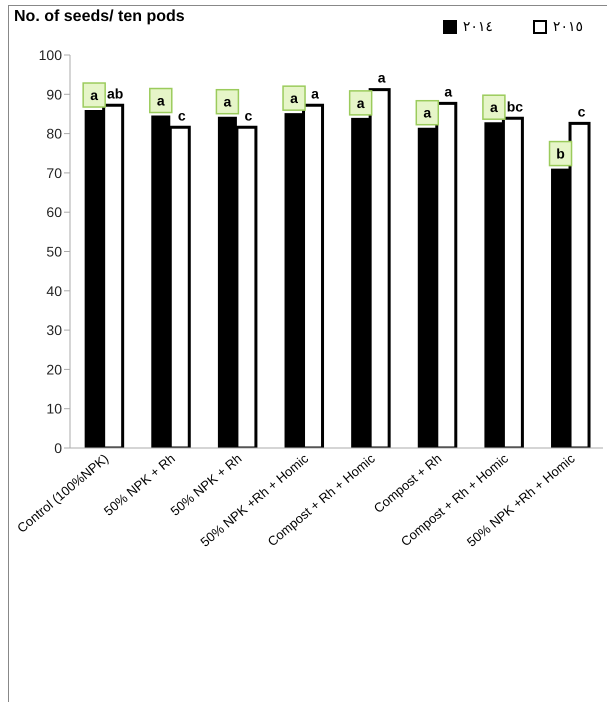  What do you see at coordinates (54, 94) in the screenshot?
I see `y-tick-label: 90` at bounding box center [54, 94].